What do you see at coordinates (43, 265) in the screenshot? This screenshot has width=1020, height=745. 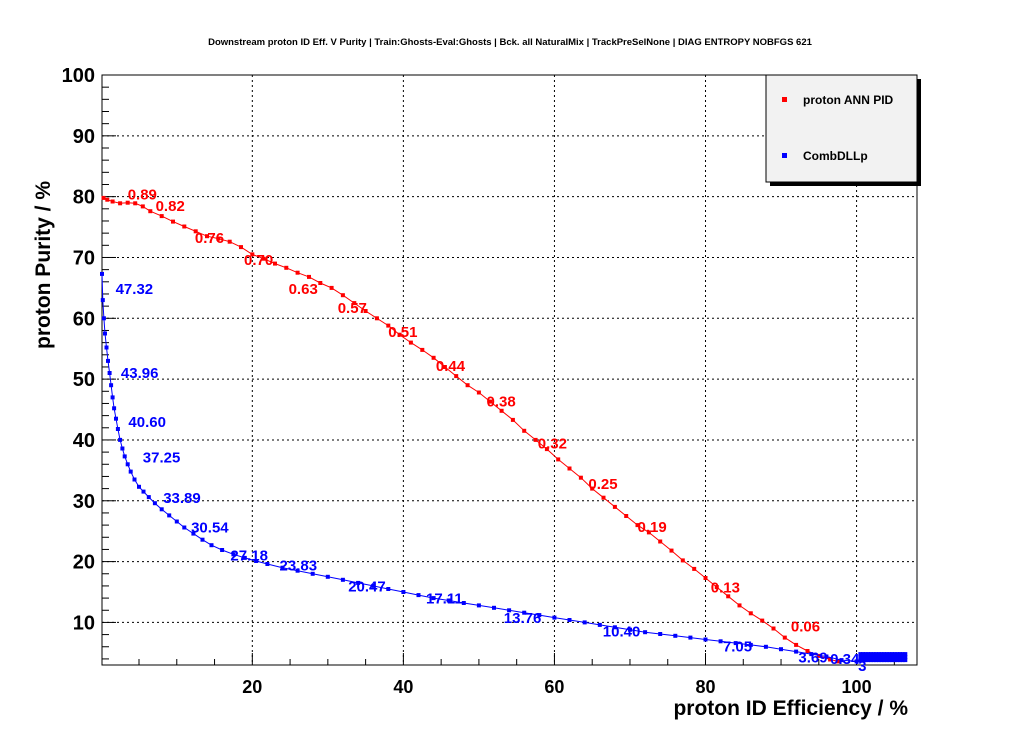 I see `y-axis-title: proton Purity / %` at bounding box center [43, 265].